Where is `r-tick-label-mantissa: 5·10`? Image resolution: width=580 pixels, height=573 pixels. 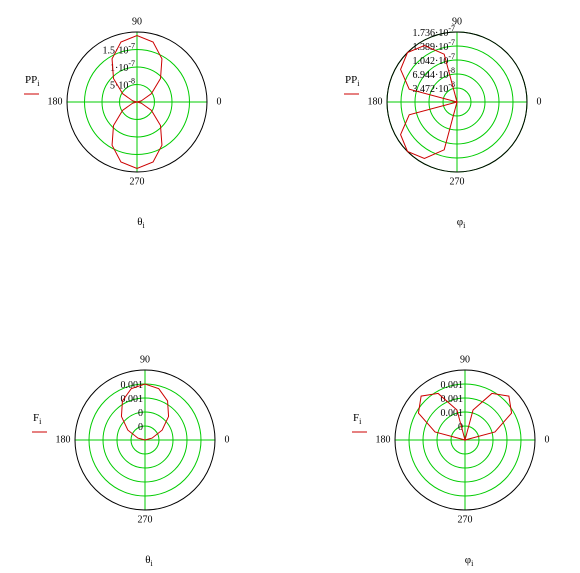 r-tick-label-mantissa: 5·10 is located at coordinates (119, 86).